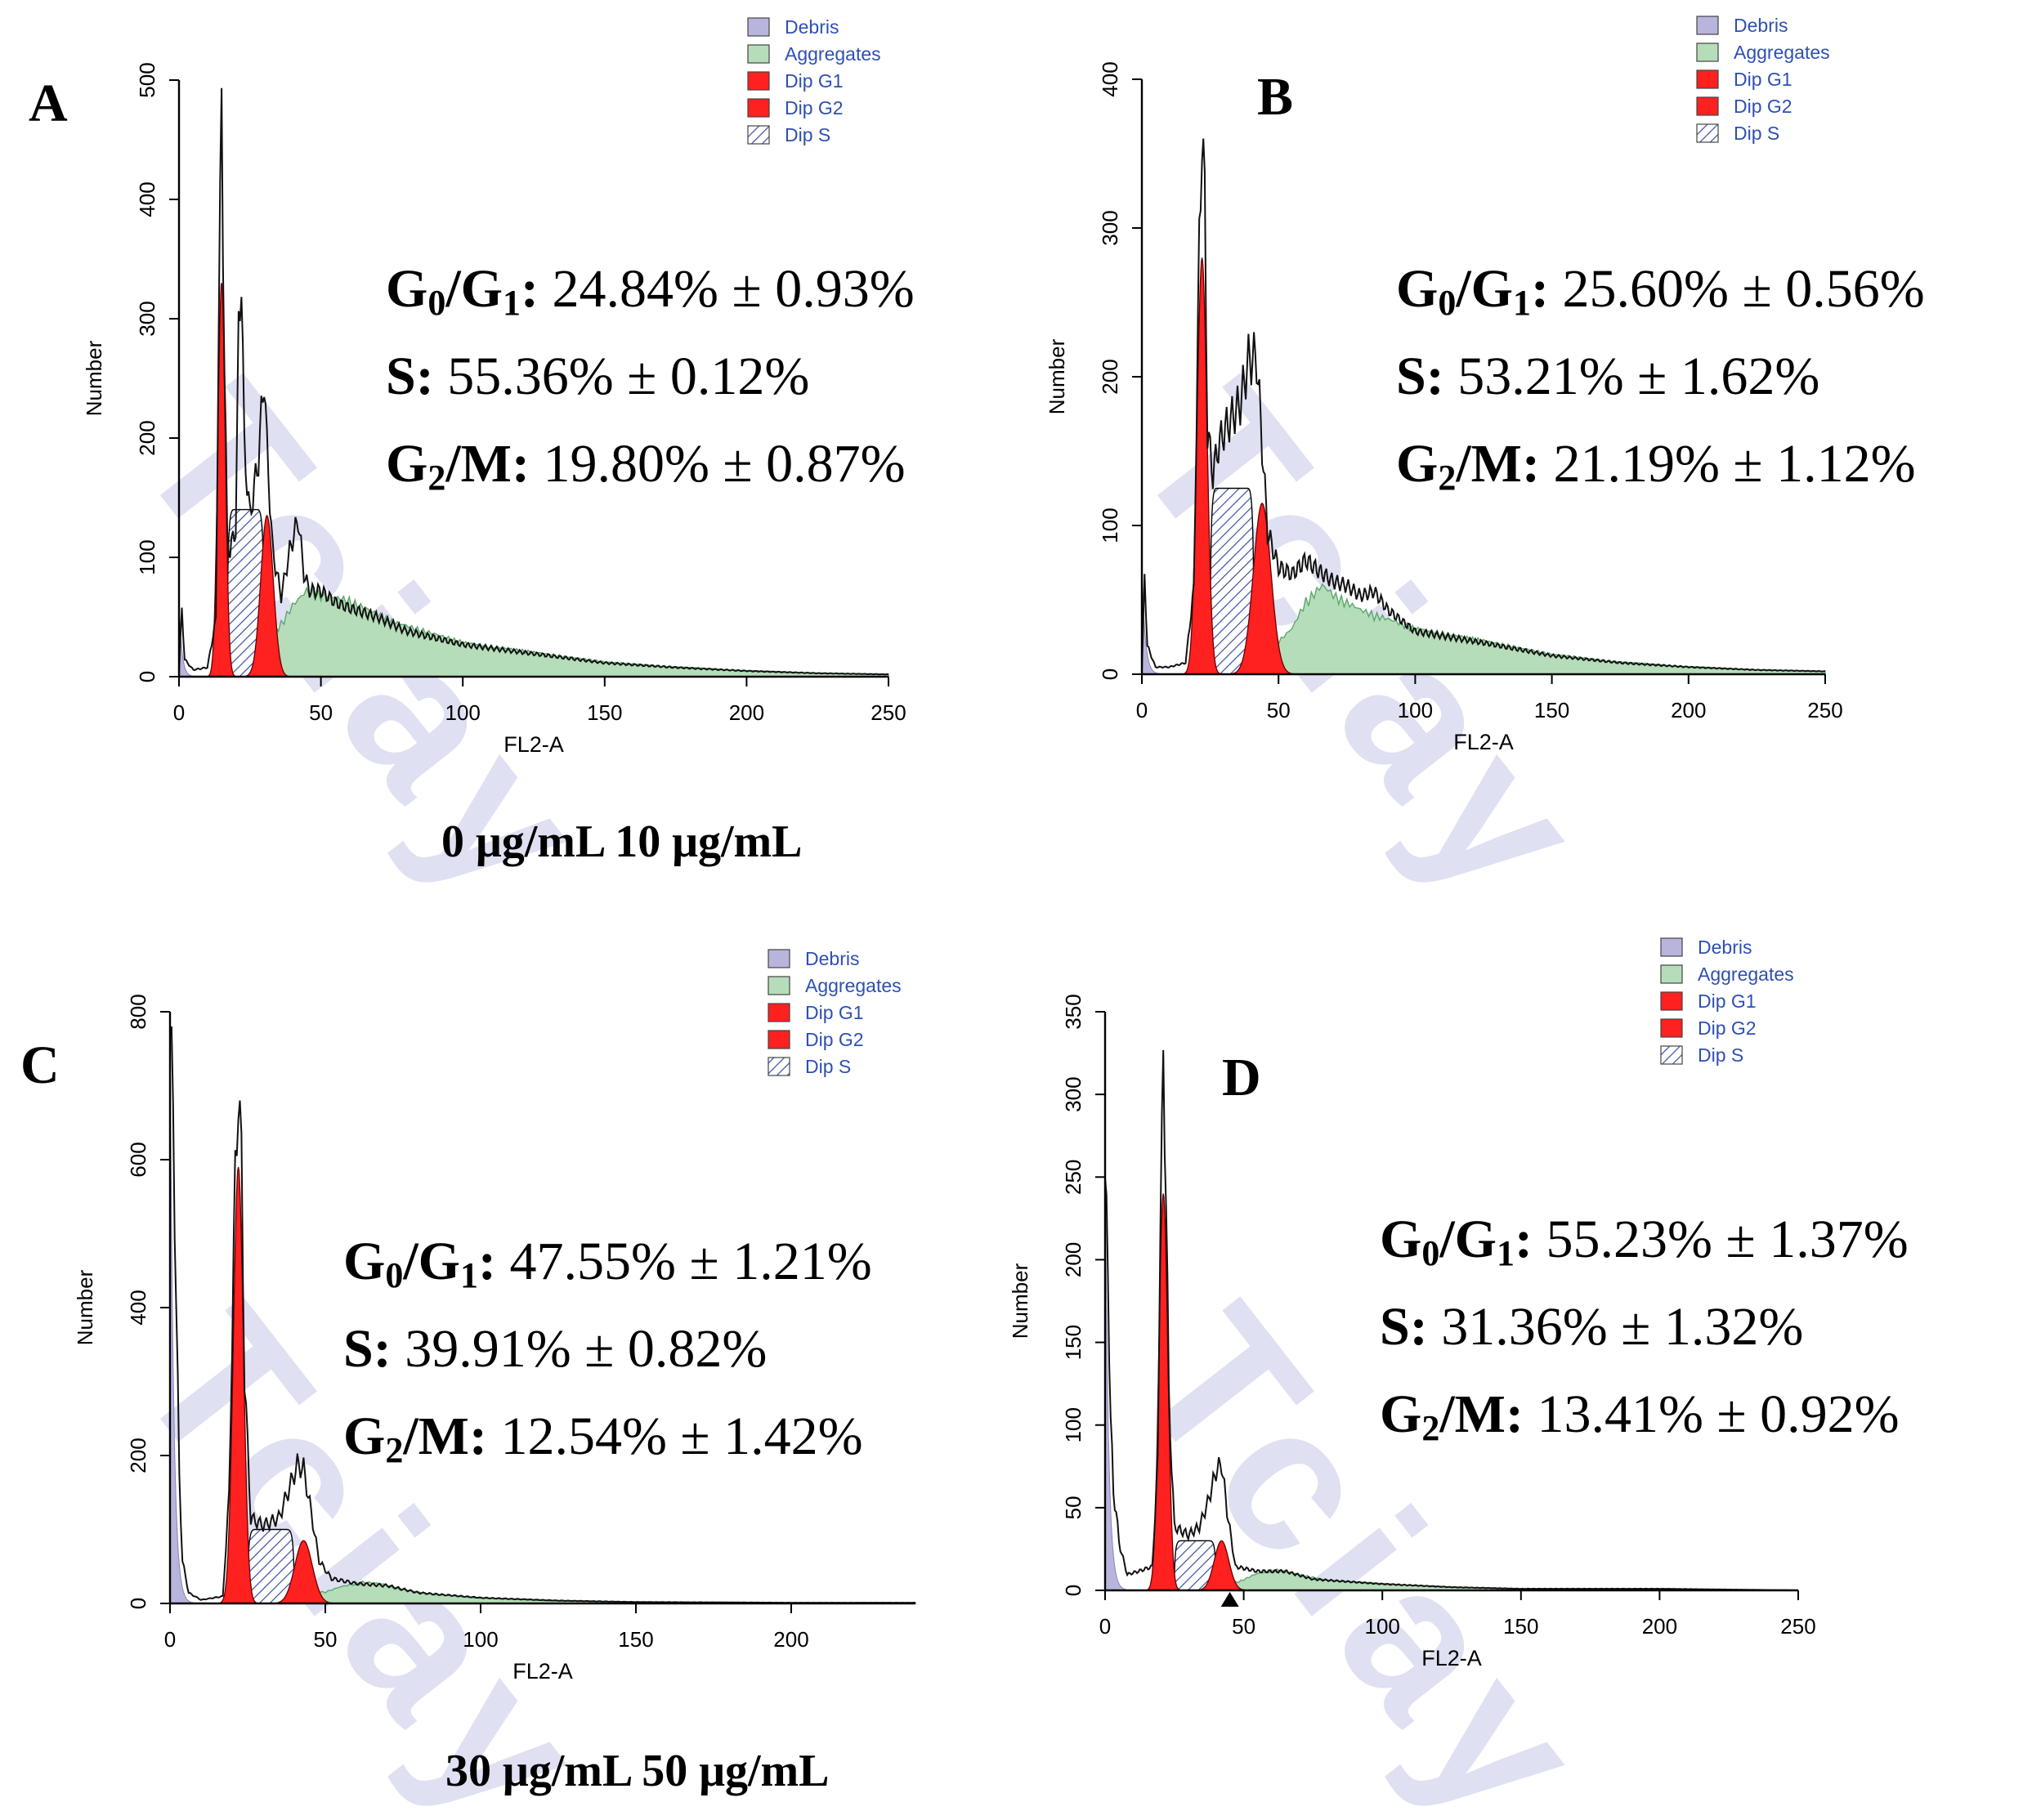 This screenshot has width=2023, height=1820. I want to click on y-tick-label: 150, so click(1073, 1343).